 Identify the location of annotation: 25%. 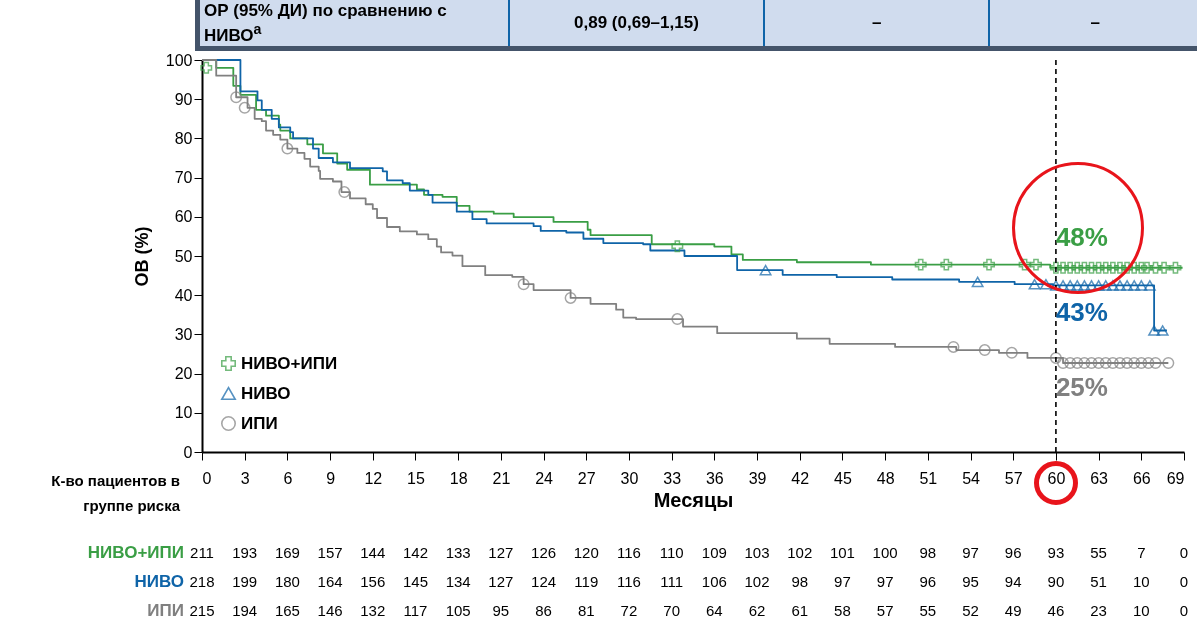
(1081, 387).